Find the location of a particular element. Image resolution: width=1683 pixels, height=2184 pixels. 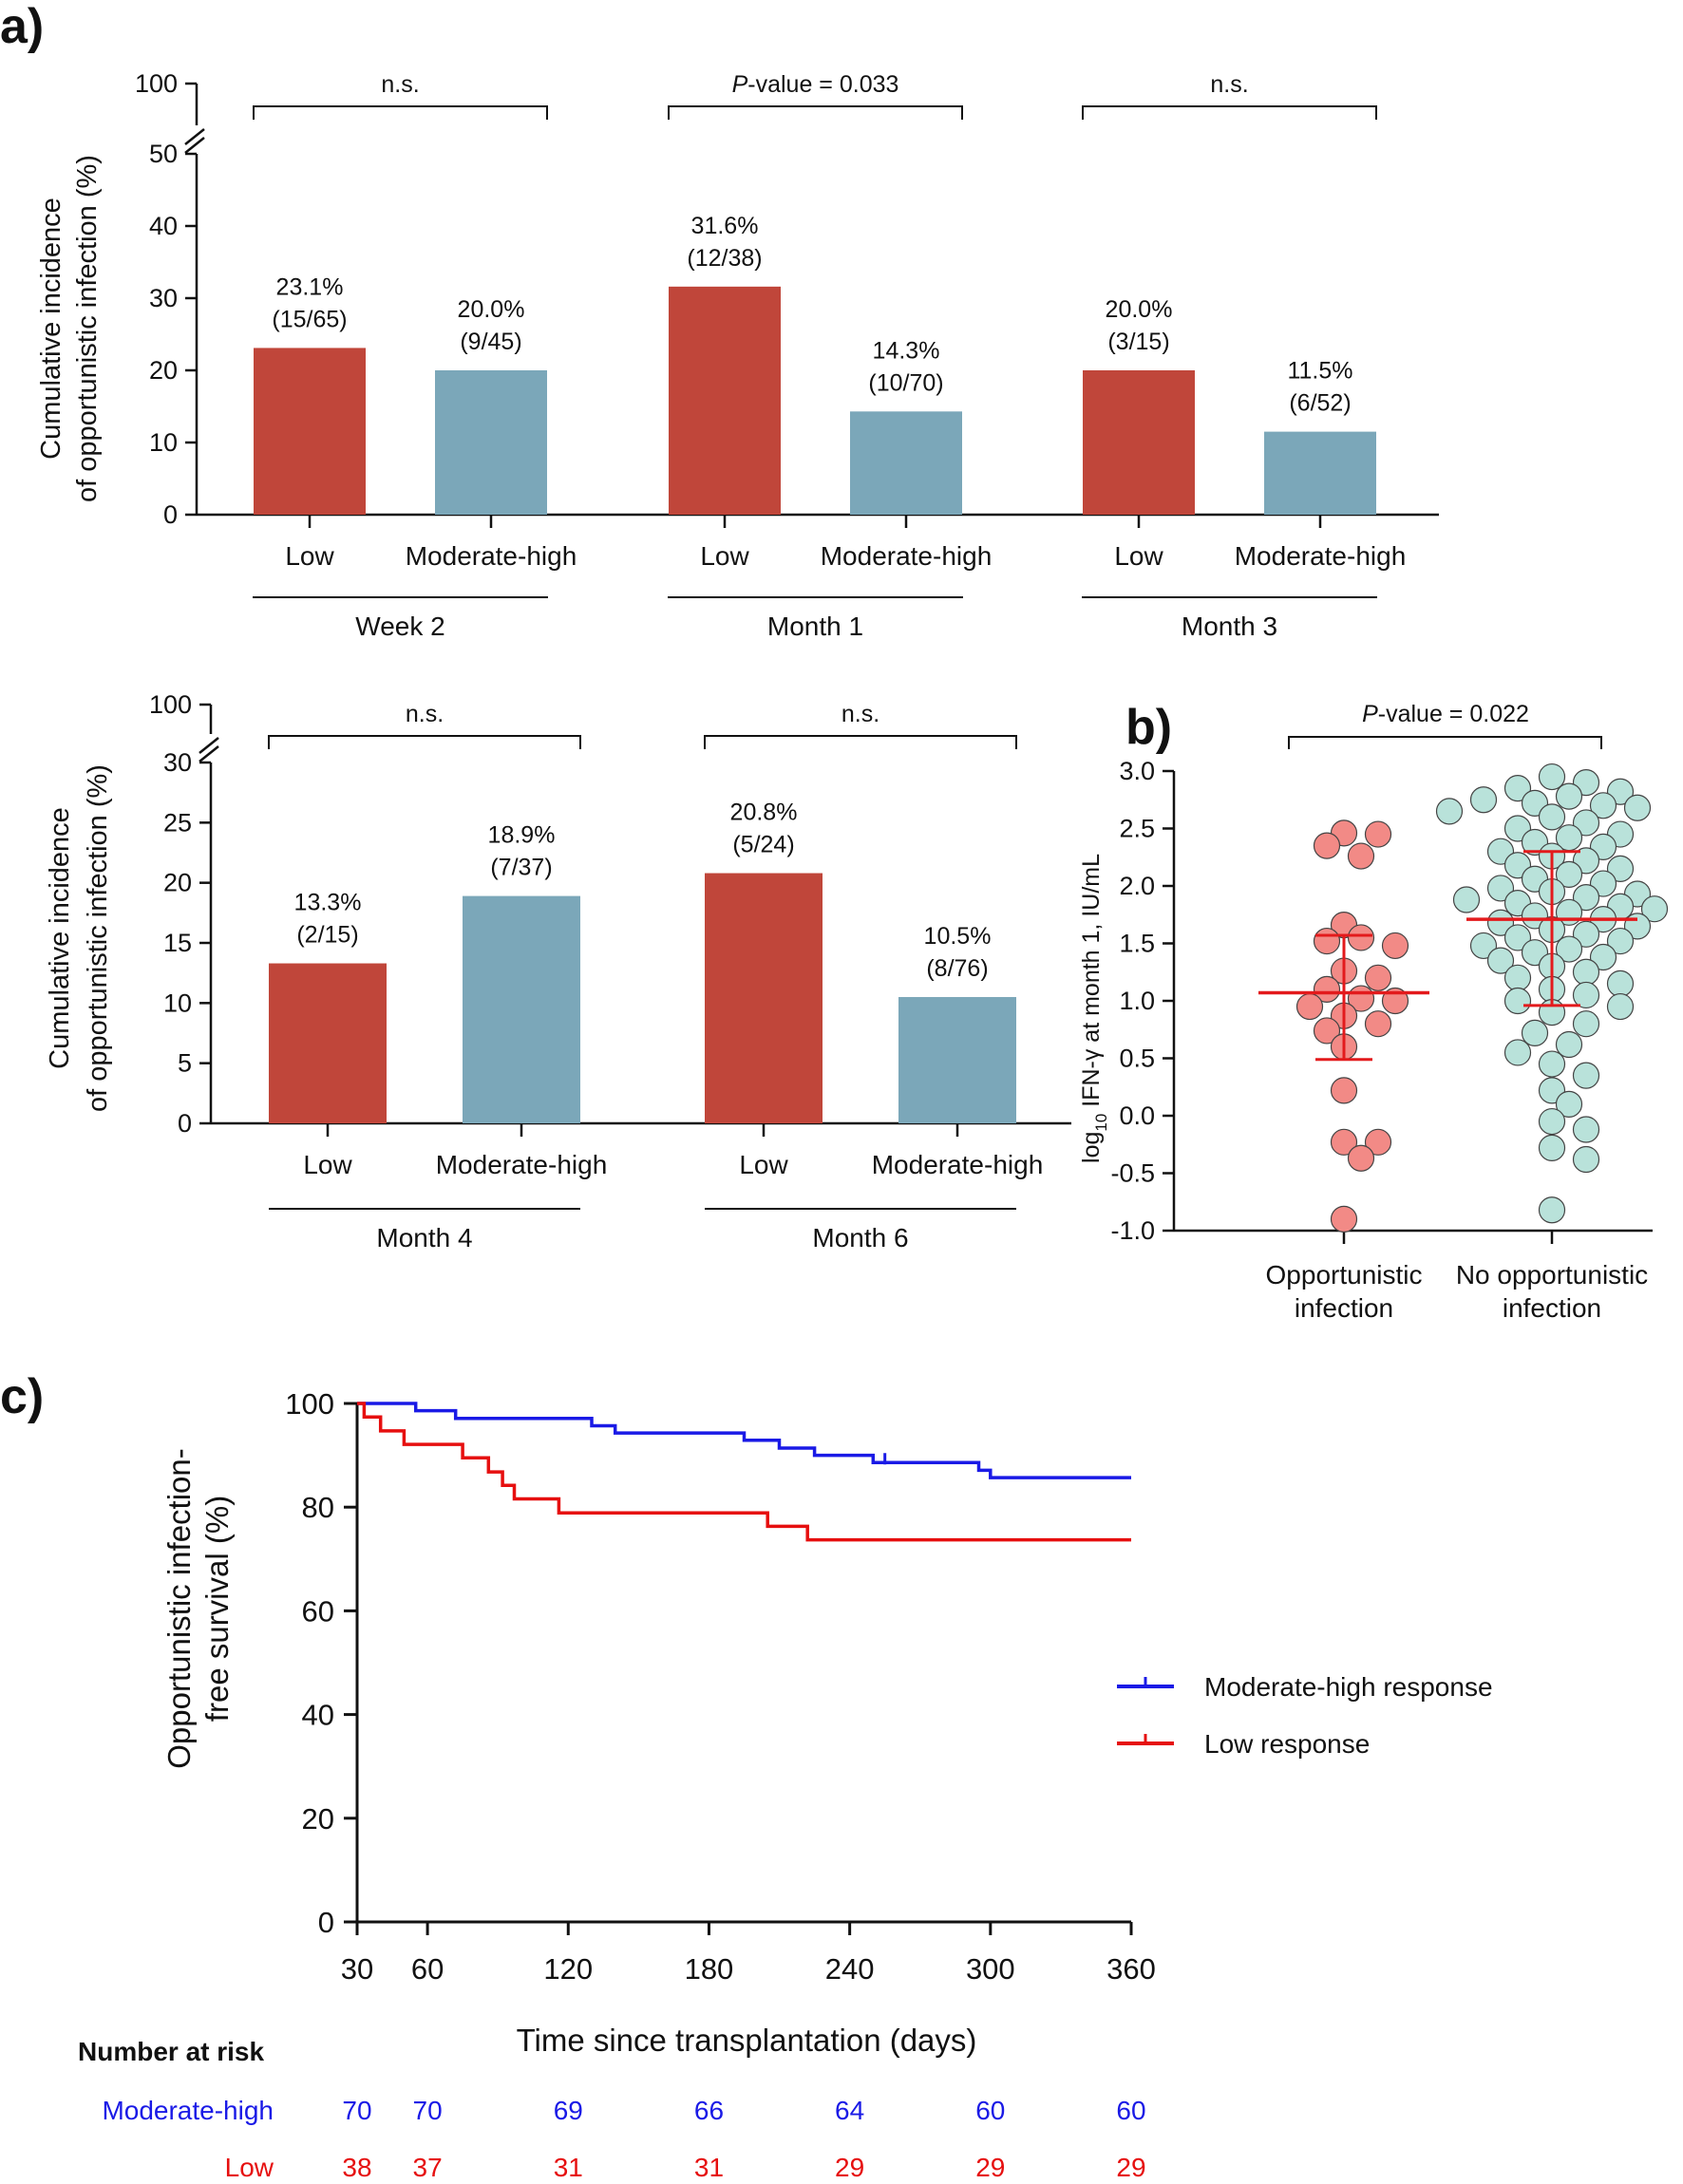

panel-c-xlabel: Time since transplantation (days) is located at coordinates (747, 2040).